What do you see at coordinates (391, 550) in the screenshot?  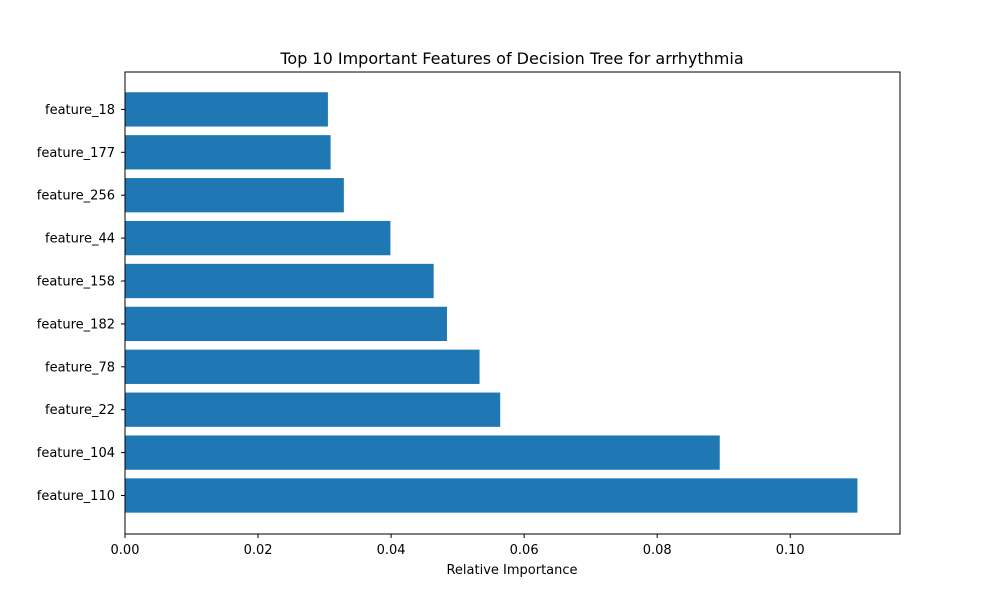 I see `x-tick-label: 0.04` at bounding box center [391, 550].